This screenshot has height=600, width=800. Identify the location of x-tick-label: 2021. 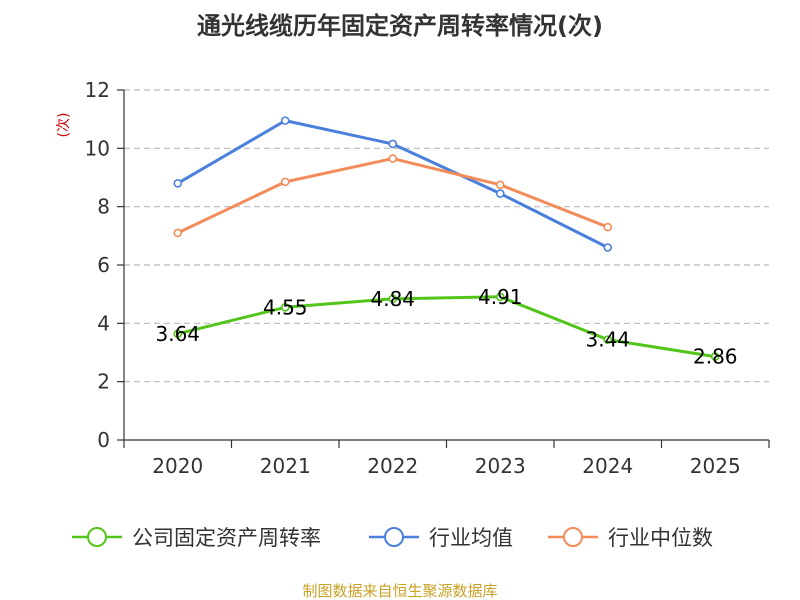
(285, 466).